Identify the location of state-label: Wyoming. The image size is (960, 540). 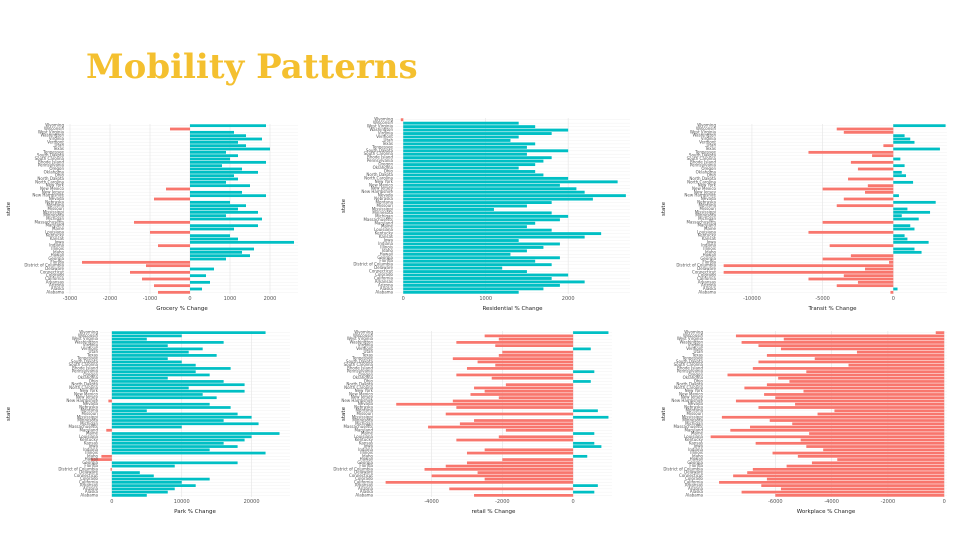
(54, 125).